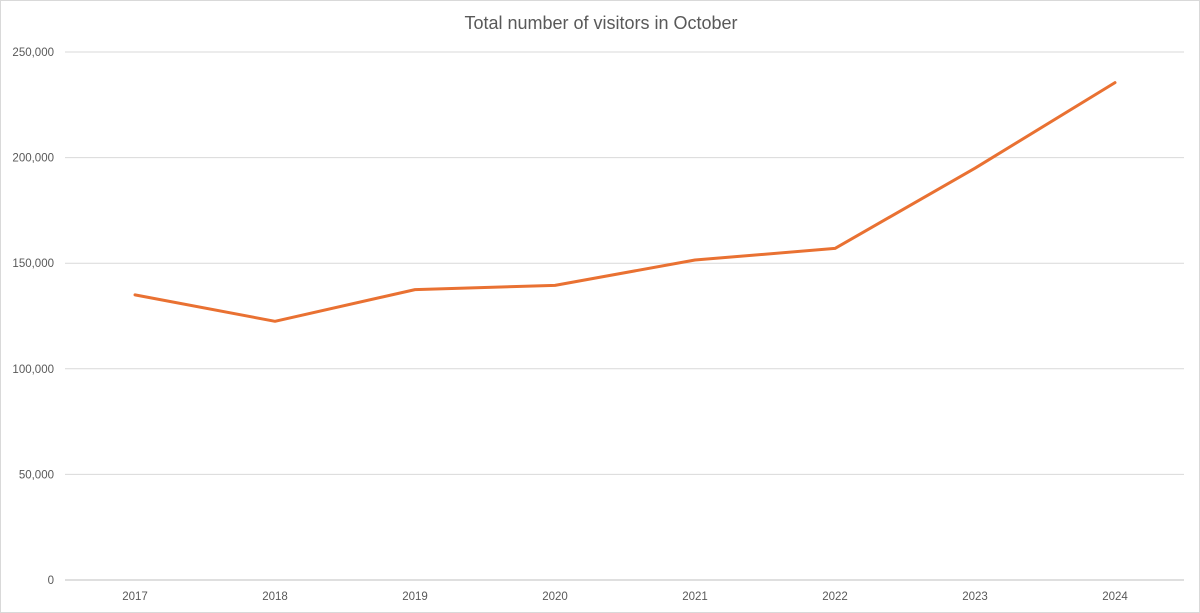 This screenshot has height=613, width=1200. What do you see at coordinates (555, 597) in the screenshot?
I see `x-tick-label: 2020` at bounding box center [555, 597].